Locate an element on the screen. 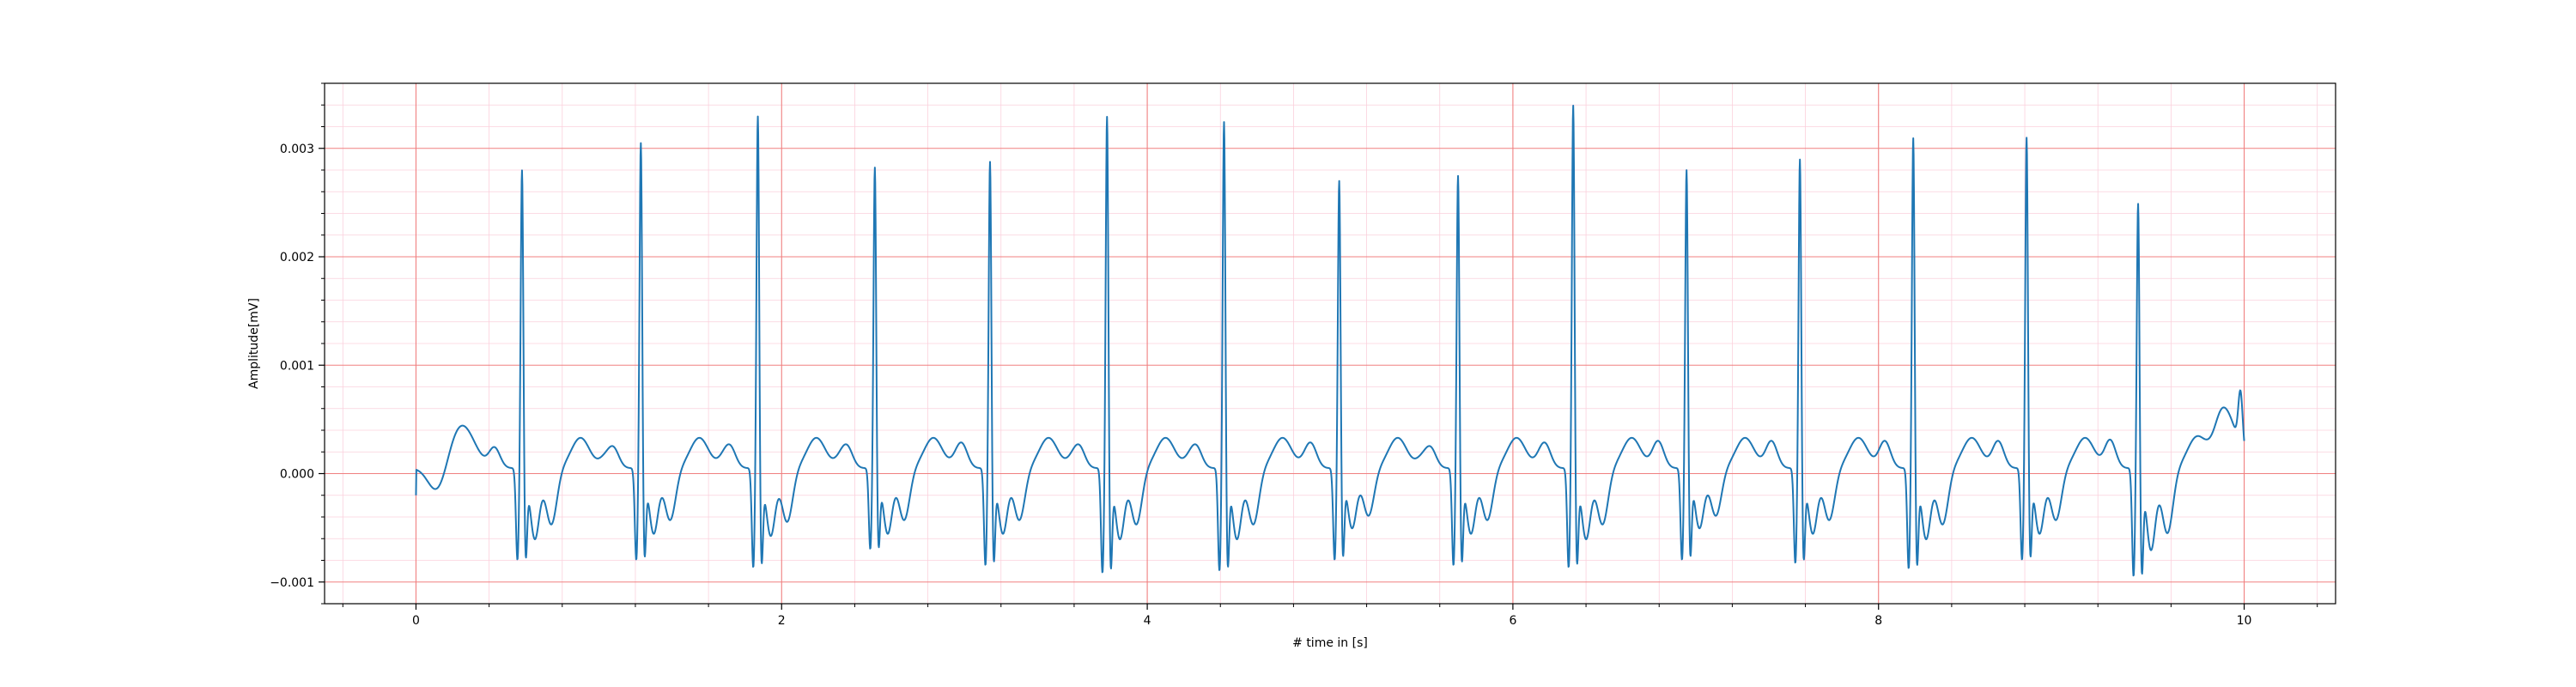 The width and height of the screenshot is (2576, 687). y-axis-label: Amplitude[mV] is located at coordinates (254, 343).